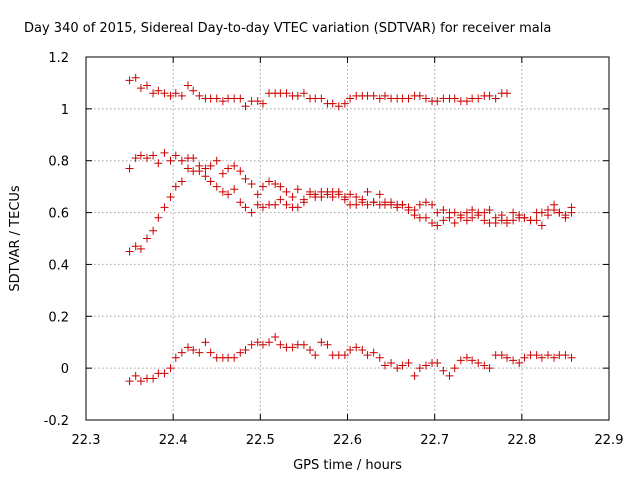  What do you see at coordinates (173, 440) in the screenshot?
I see `x-tick-label: 22.4` at bounding box center [173, 440].